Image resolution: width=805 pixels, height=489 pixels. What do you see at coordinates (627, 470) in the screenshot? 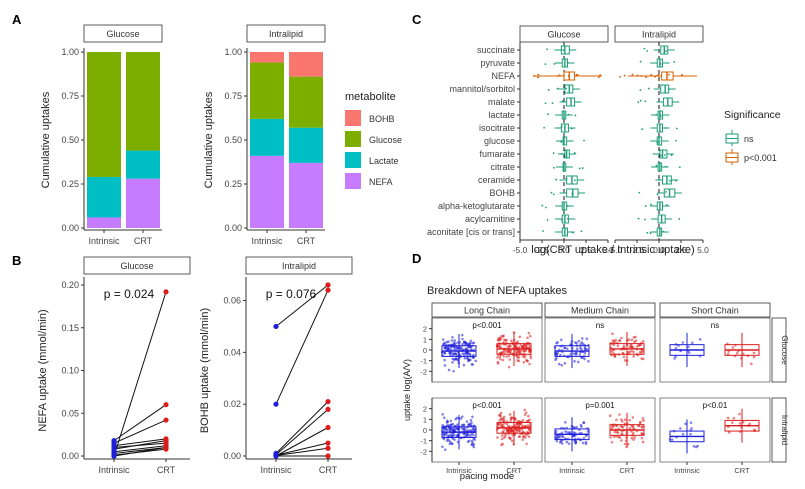
I see `x-tick-label: CRT` at bounding box center [627, 470].